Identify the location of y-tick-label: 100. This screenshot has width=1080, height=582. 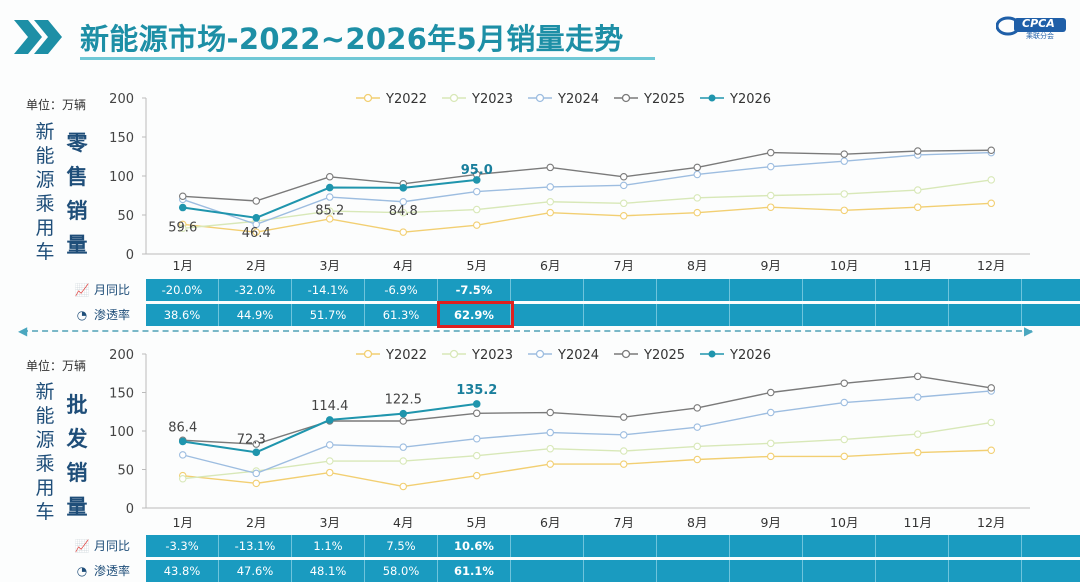
(121, 432).